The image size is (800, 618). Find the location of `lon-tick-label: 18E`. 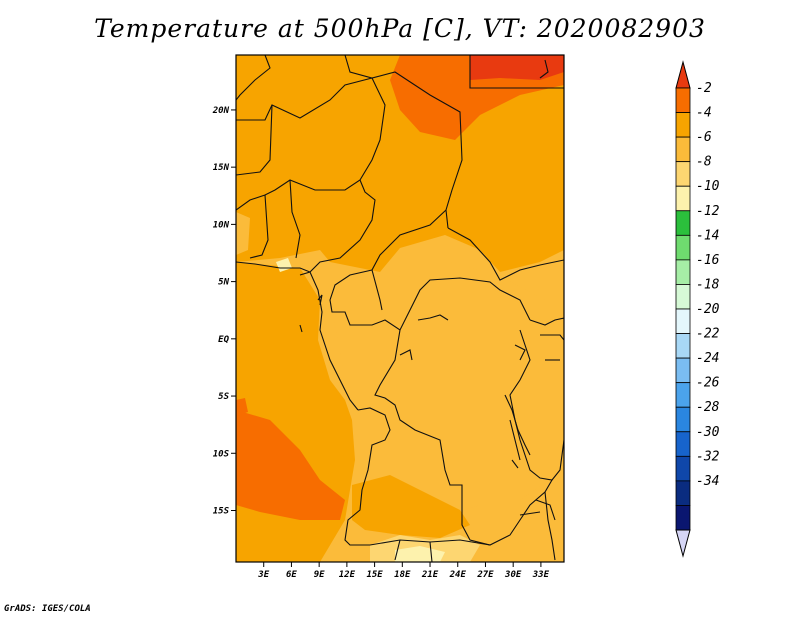

lon-tick-label: 18E is located at coordinates (402, 575).